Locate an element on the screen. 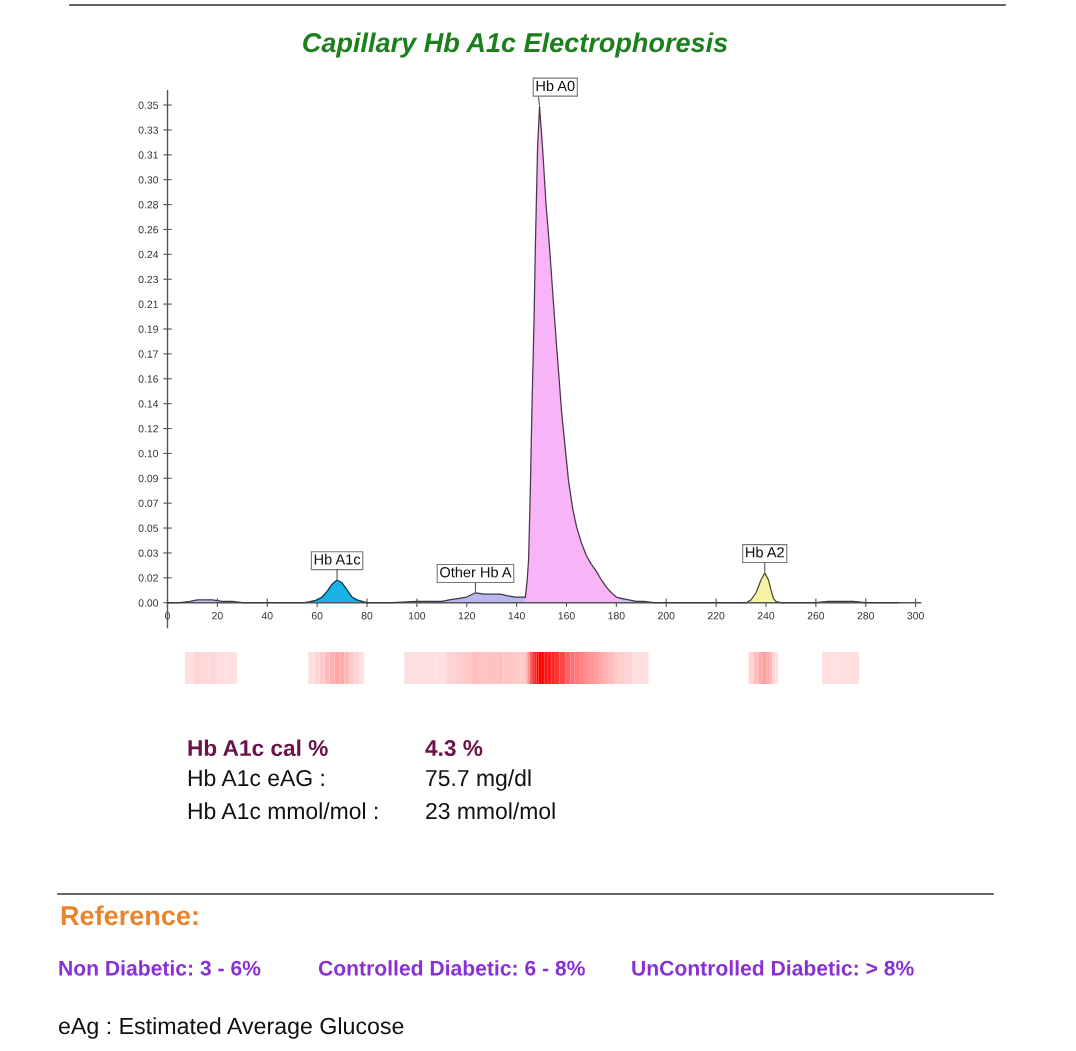 The image size is (1076, 1051). y-tick-label: 0.24 is located at coordinates (148, 254).